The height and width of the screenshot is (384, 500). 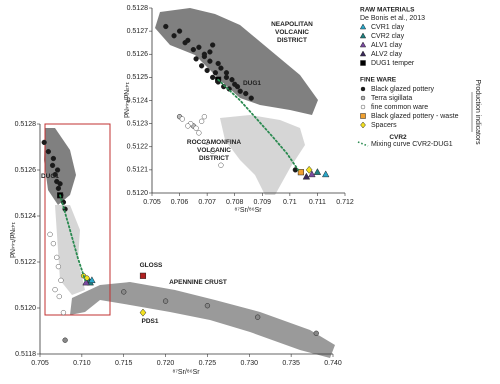 I want to click on legend-label: fine common ware, so click(x=399, y=107).